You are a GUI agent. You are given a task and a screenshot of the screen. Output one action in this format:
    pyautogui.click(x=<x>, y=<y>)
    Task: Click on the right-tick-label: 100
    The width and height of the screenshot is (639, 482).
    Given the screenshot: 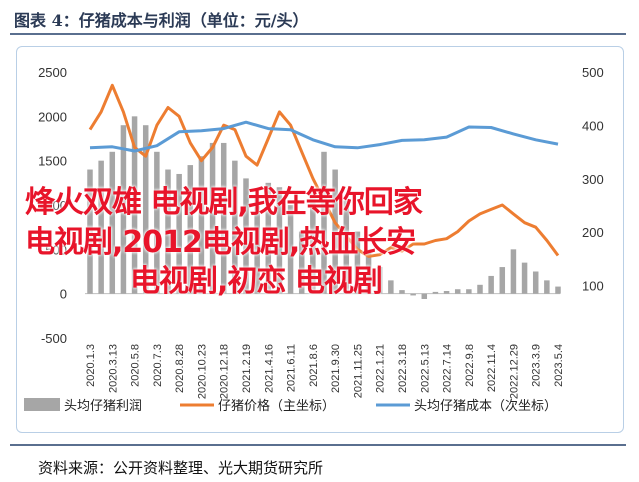 What is the action you would take?
    pyautogui.click(x=593, y=286)
    